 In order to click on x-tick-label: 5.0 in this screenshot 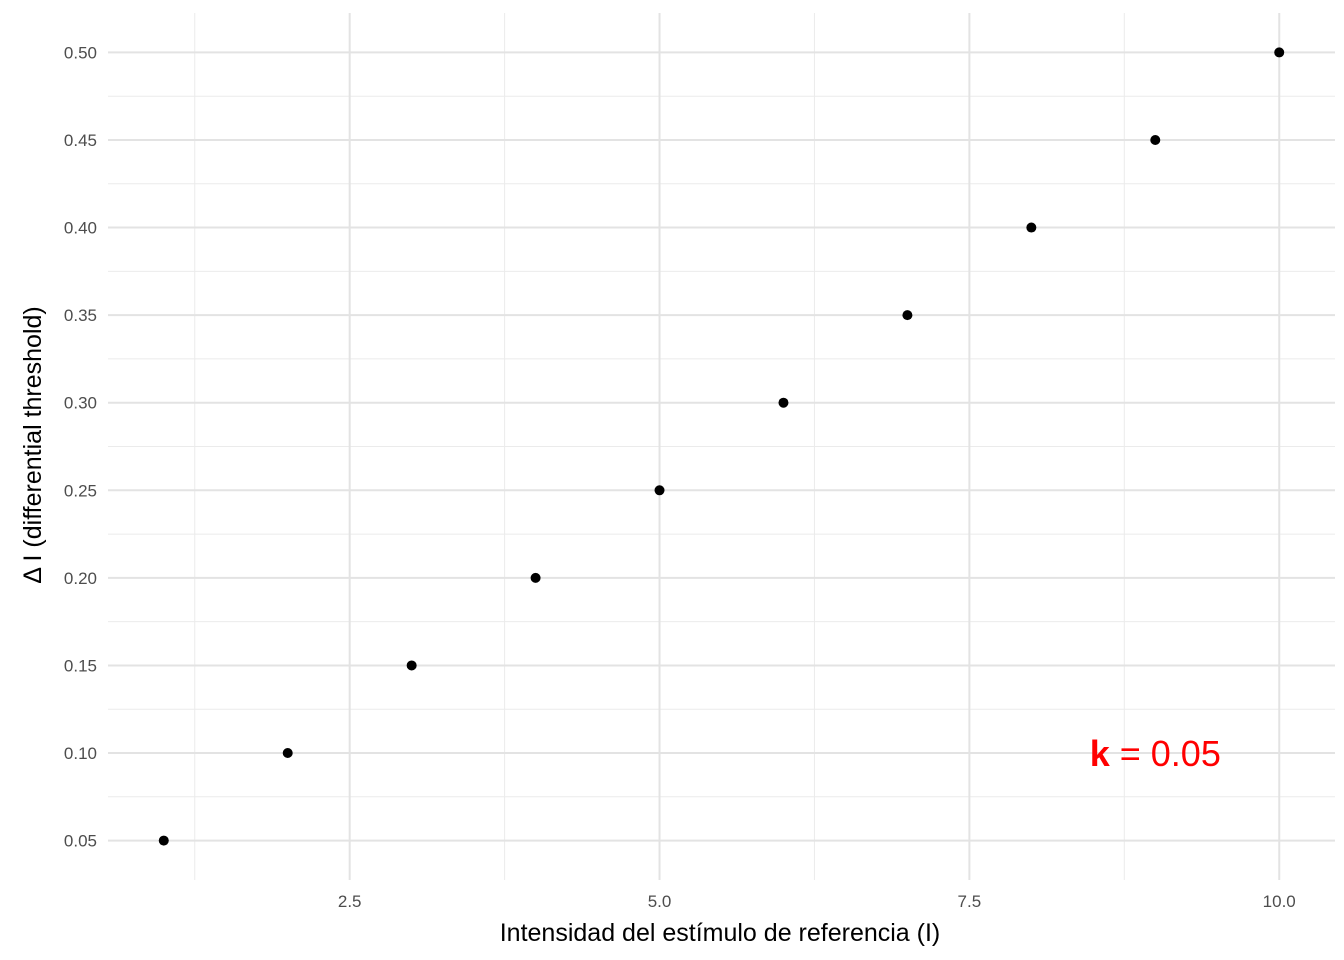, I will do `click(660, 901)`.